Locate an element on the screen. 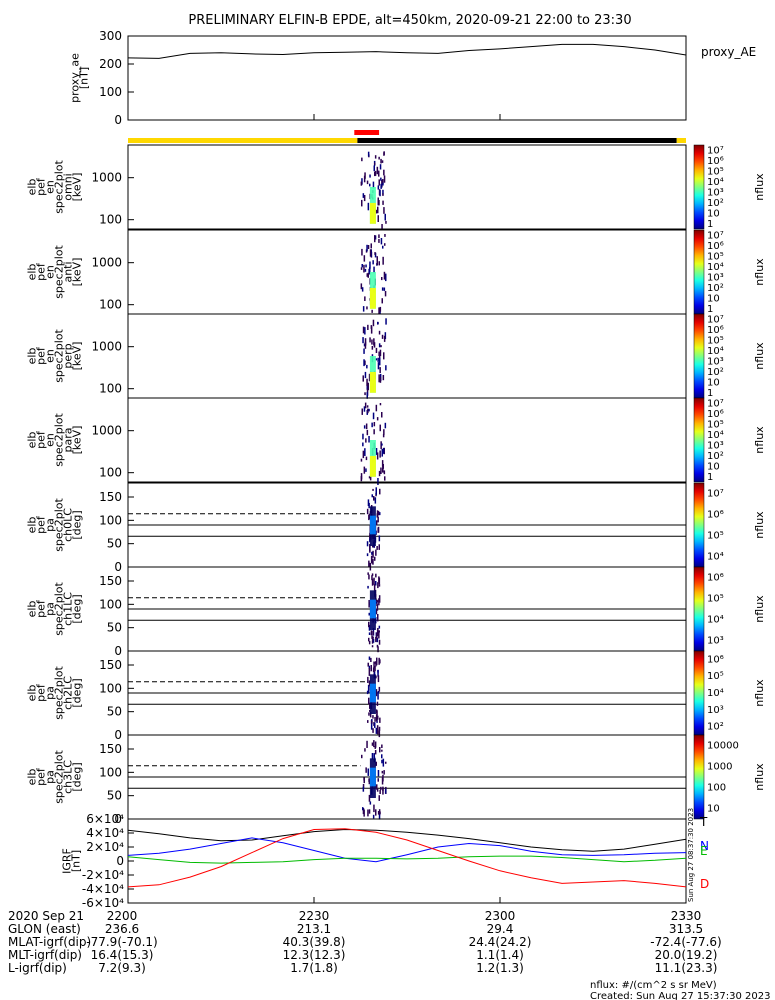 The image size is (775, 1000). colorbar-label-en_anti: nflux is located at coordinates (759, 272).